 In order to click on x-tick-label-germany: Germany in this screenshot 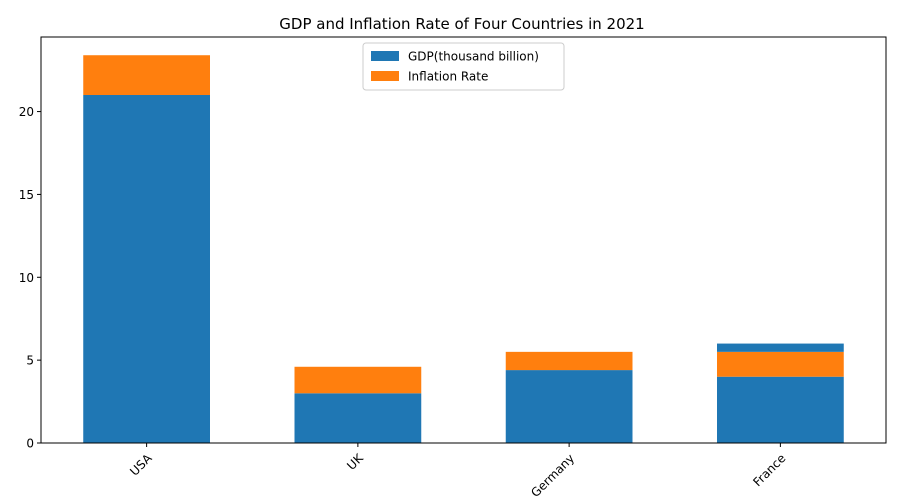, I will do `click(552, 475)`.